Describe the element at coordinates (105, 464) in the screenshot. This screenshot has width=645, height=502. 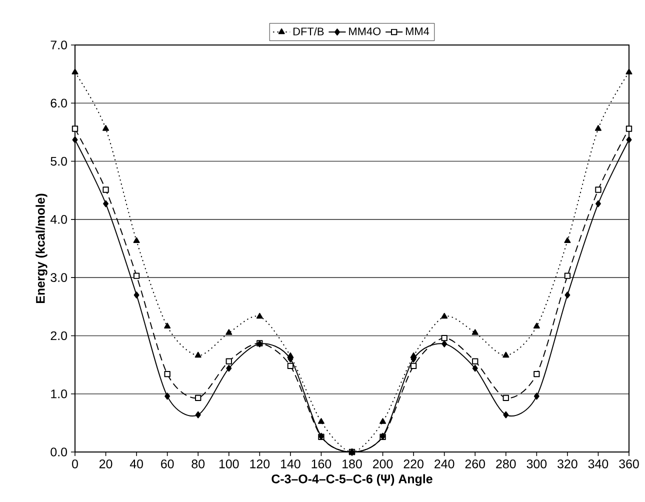
I see `x-tick-label: 20` at that location.